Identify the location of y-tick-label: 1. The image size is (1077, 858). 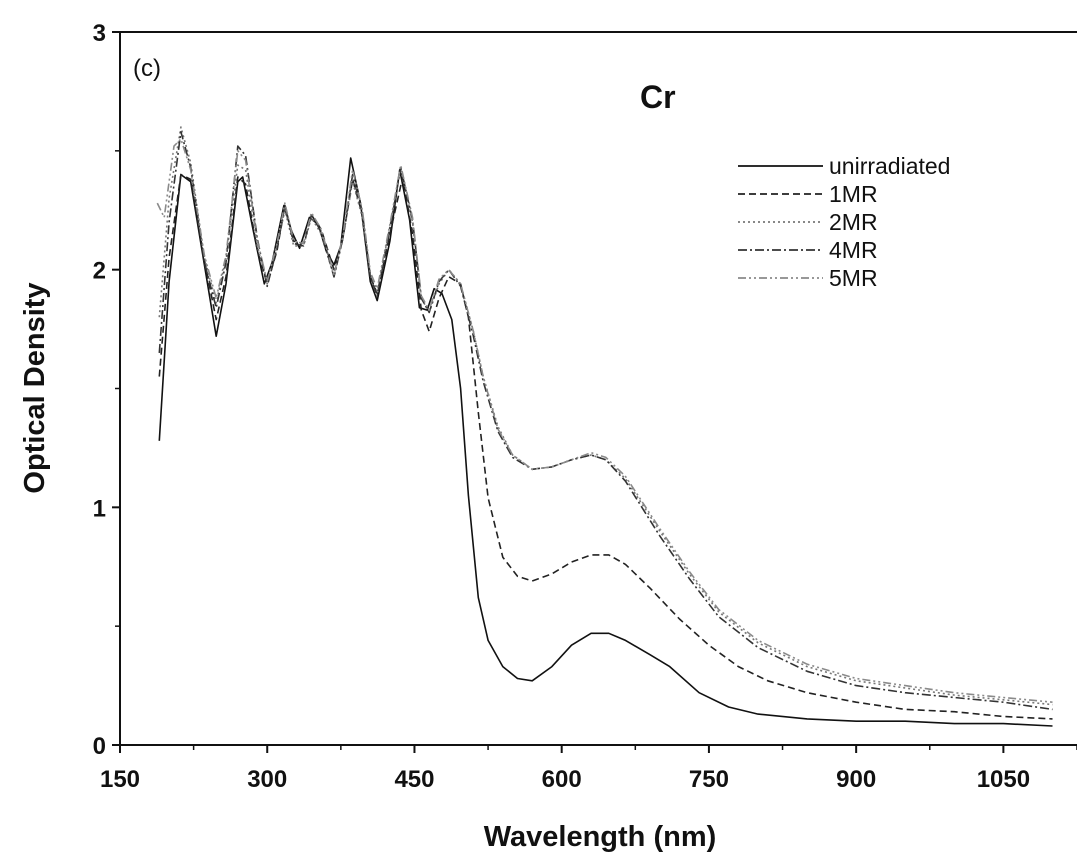
(99, 508).